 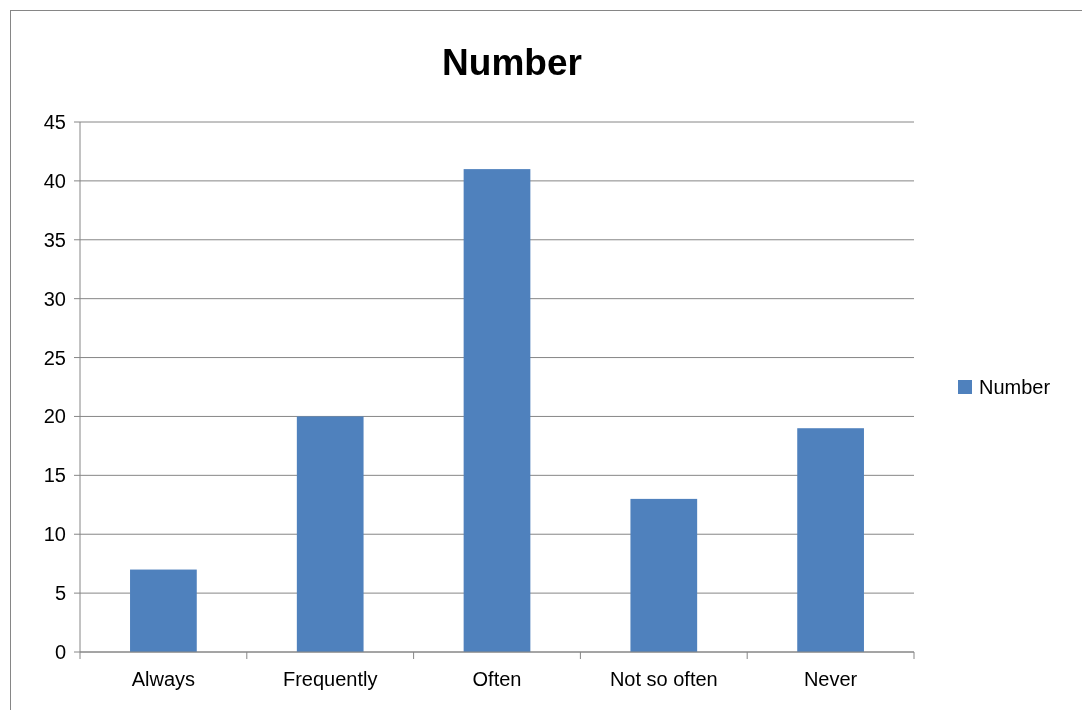 I want to click on y-tick-label: 5, so click(x=60, y=593).